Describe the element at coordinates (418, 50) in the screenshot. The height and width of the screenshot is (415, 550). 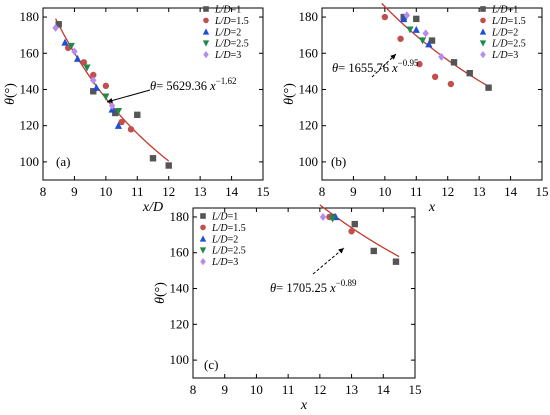
I see `series-L-D-1.5` at that location.